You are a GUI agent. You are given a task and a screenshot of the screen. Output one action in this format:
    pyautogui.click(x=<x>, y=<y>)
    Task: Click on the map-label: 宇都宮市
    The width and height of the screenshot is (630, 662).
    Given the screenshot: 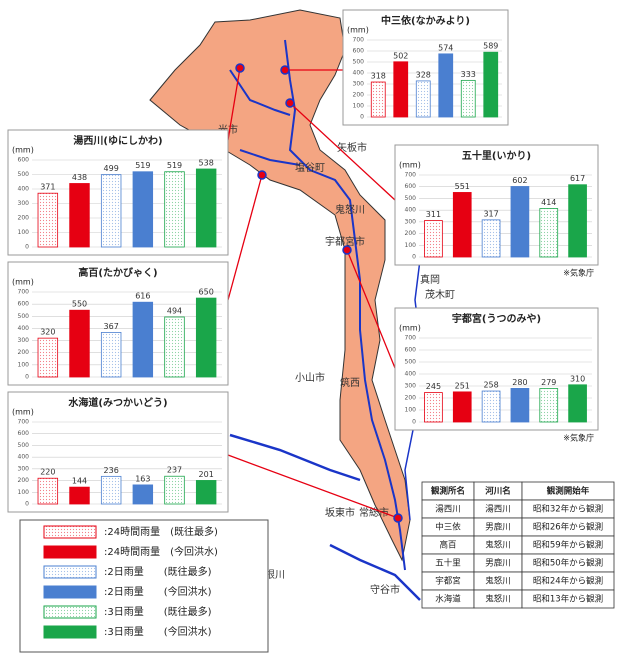 What is the action you would take?
    pyautogui.click(x=345, y=241)
    